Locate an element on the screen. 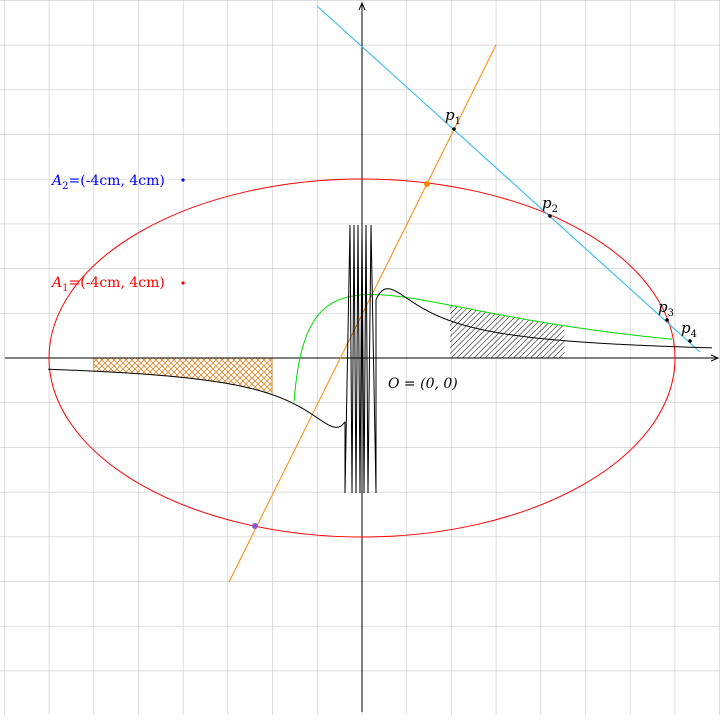 This screenshot has height=720, width=720. origin-label: O = (0, 0) is located at coordinates (423, 384).